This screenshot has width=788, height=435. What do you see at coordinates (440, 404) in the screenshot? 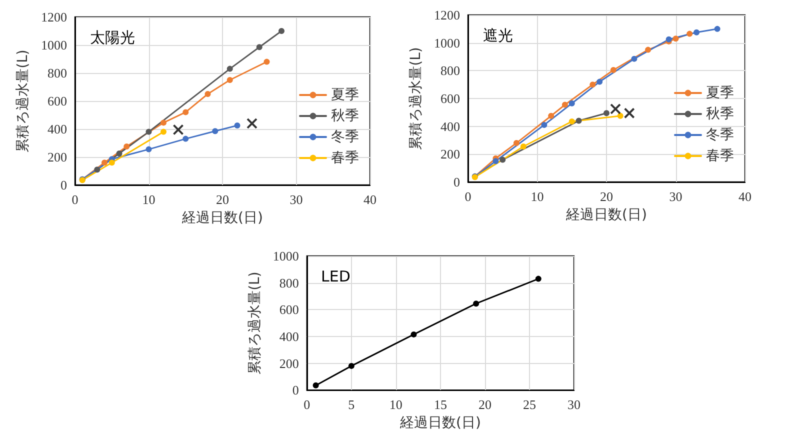
I see `x-tick-label: 15` at bounding box center [440, 404].